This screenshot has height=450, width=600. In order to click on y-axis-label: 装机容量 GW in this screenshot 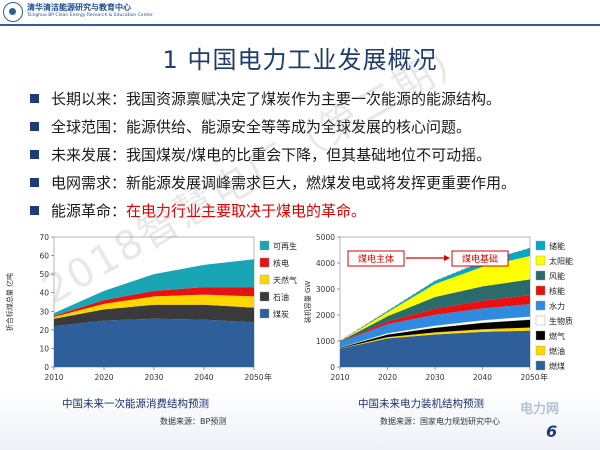, I will do `click(307, 302)`.